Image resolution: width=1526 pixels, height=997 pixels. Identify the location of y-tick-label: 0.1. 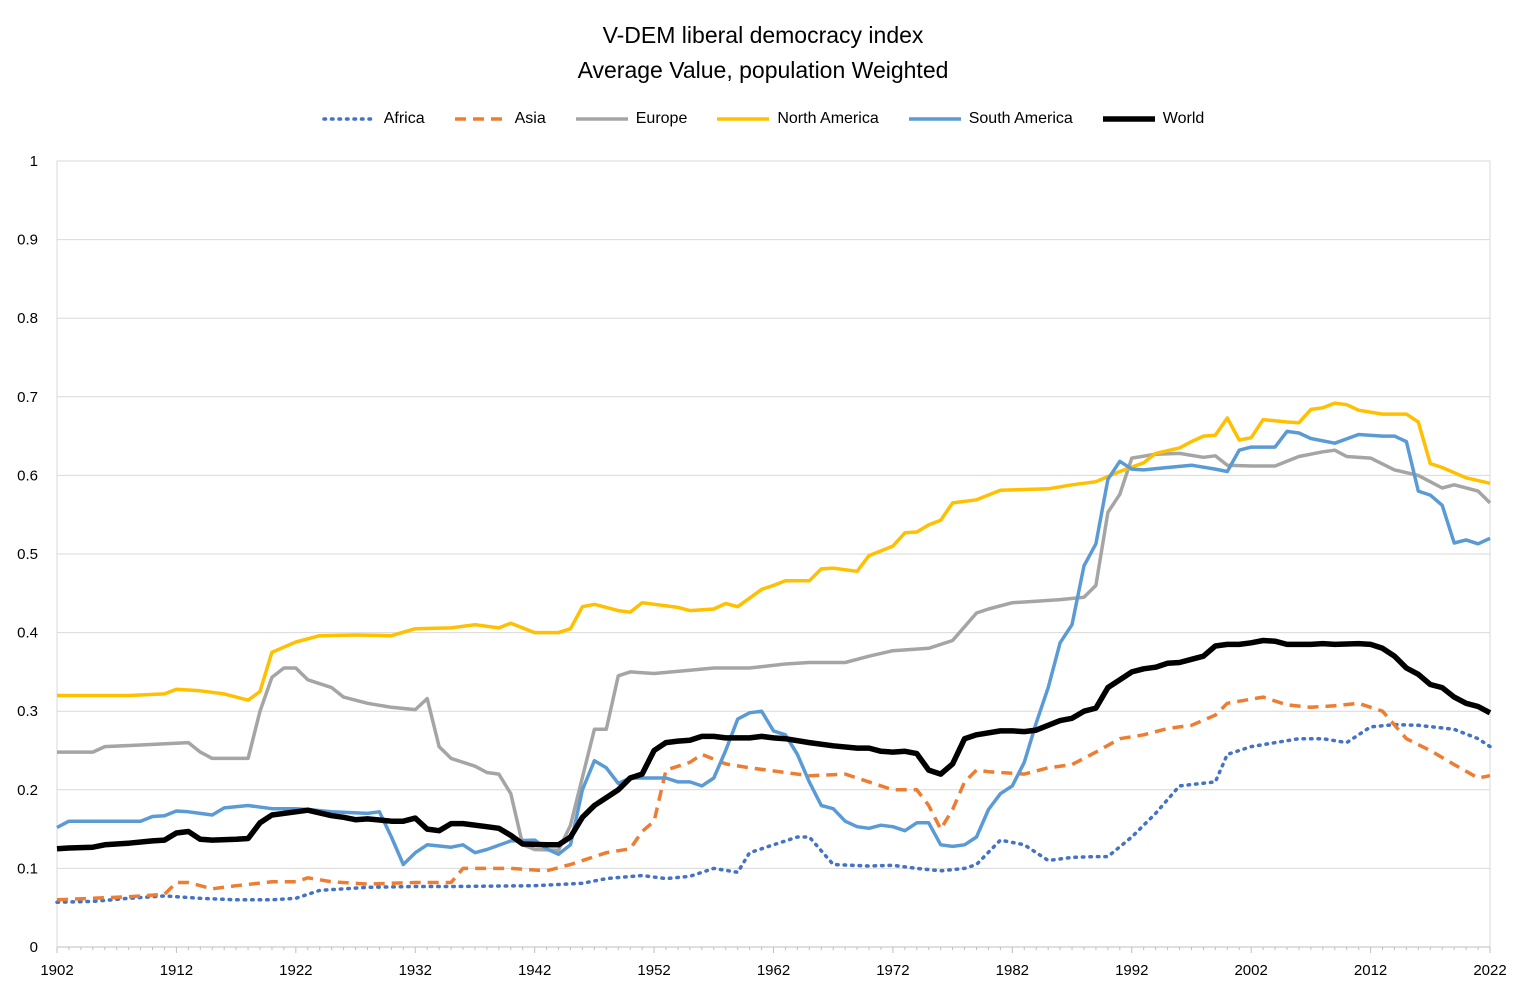
(27, 868).